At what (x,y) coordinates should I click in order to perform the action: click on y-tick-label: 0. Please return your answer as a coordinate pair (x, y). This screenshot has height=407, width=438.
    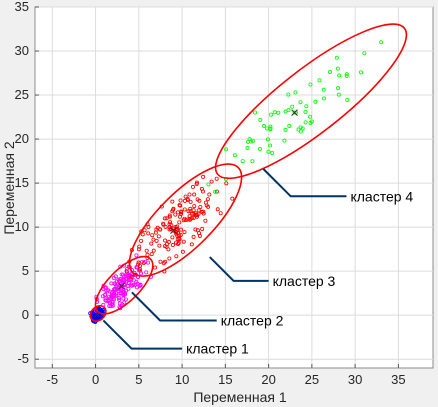
    Looking at the image, I should click on (25, 314).